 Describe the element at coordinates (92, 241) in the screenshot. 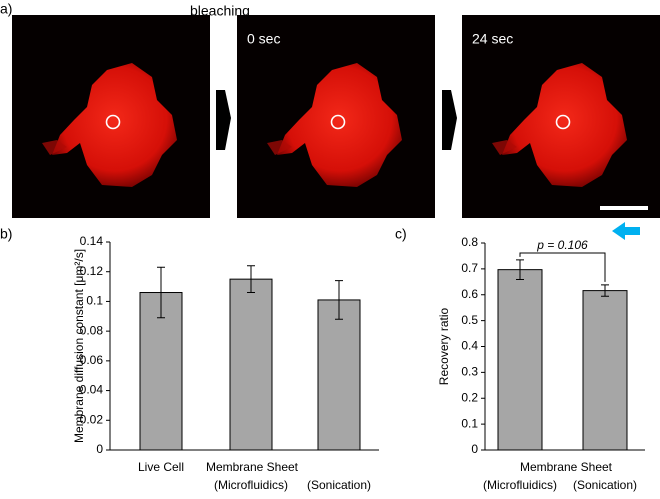

I see `y-tick-label: 0.14` at that location.